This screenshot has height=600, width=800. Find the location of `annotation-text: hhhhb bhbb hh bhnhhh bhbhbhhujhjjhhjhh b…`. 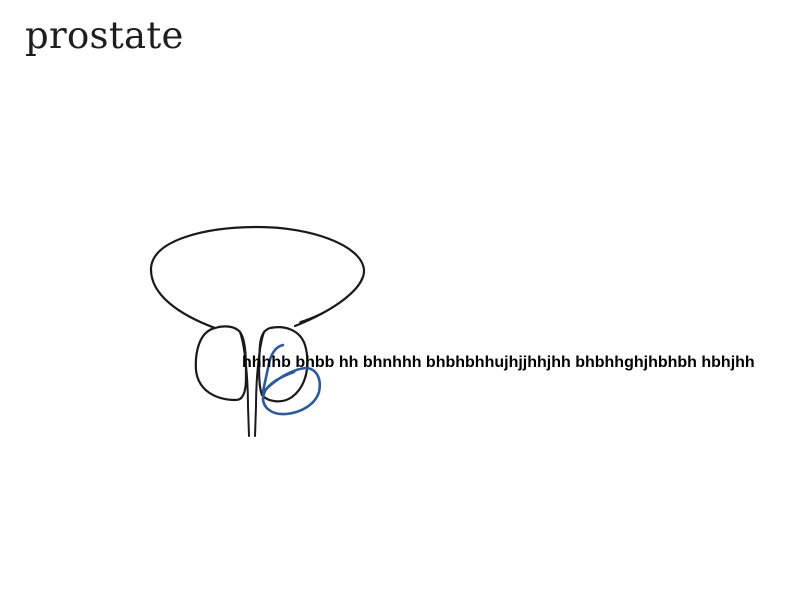

annotation-text: hhhhb bhbb hh bhnhhh bhbhbhhujhjjhhjhh b… is located at coordinates (498, 362).